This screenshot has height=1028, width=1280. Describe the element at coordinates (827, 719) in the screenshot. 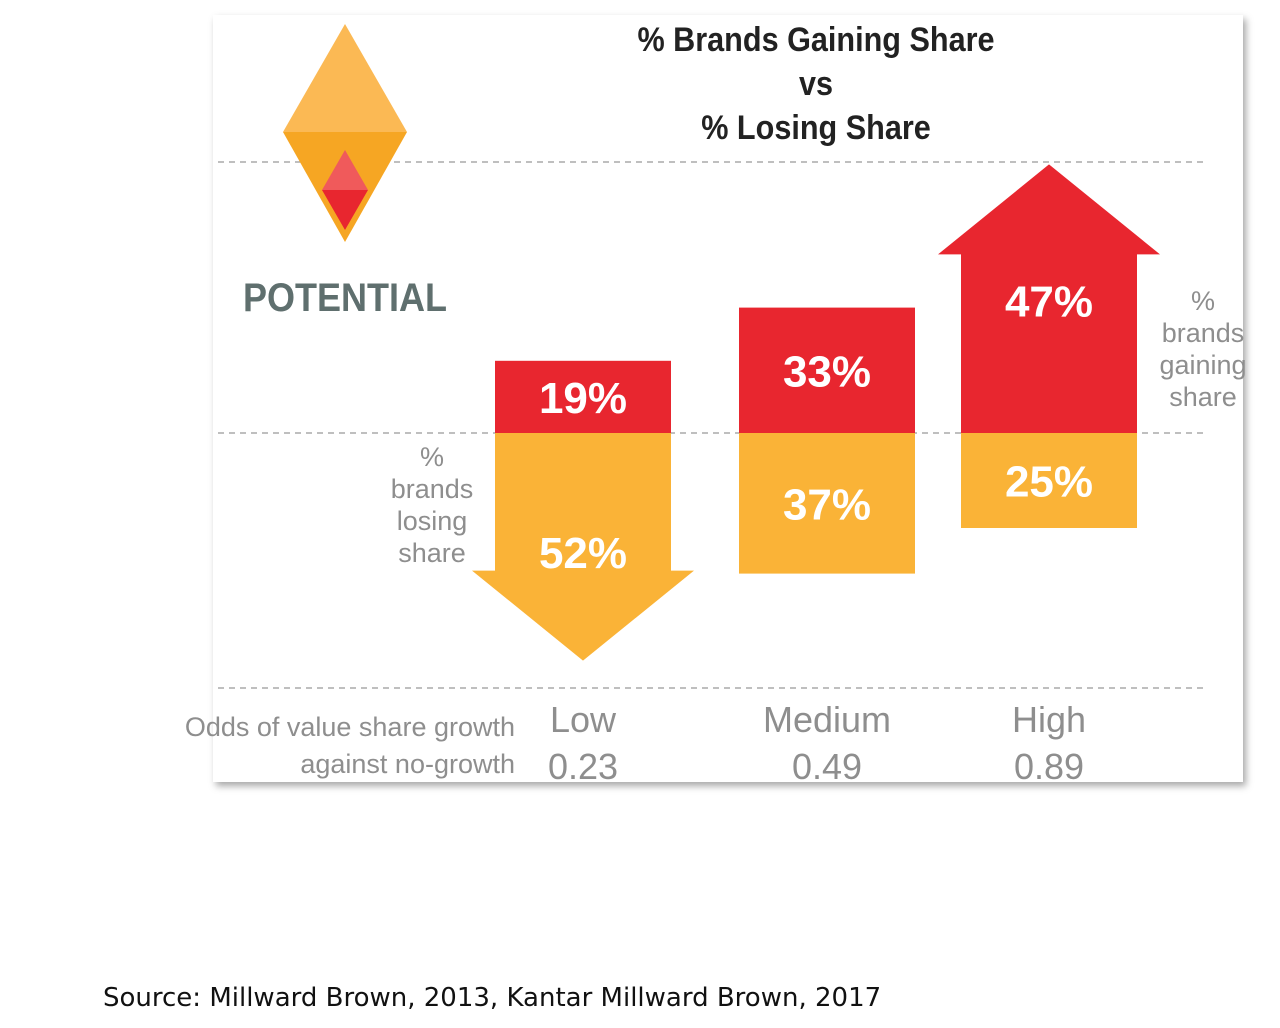

I see `category-label: Medium` at that location.